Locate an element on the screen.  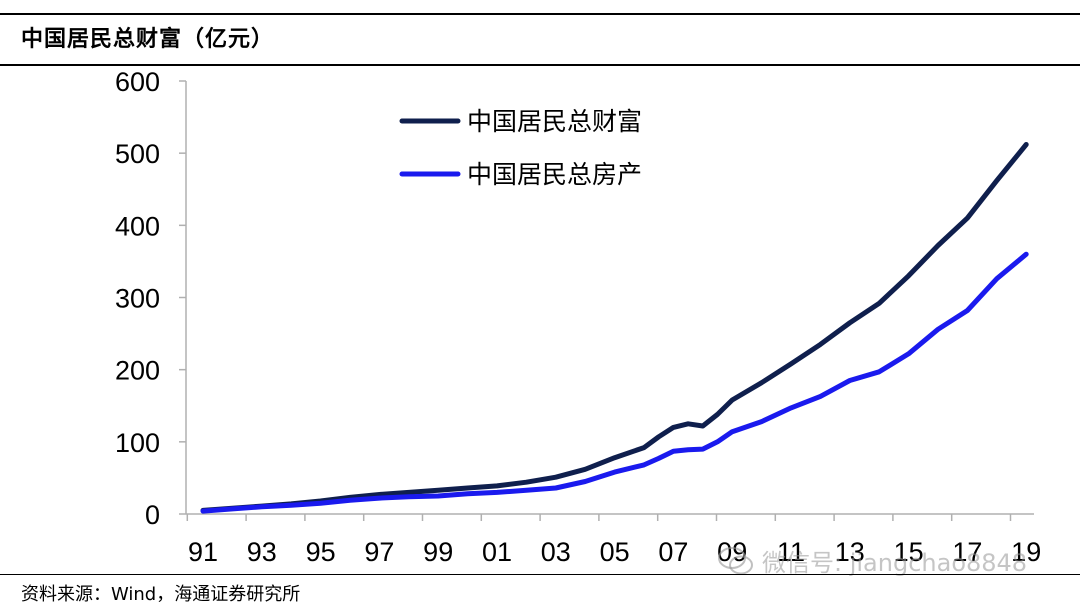
x-tick-label: 01 is located at coordinates (497, 552).